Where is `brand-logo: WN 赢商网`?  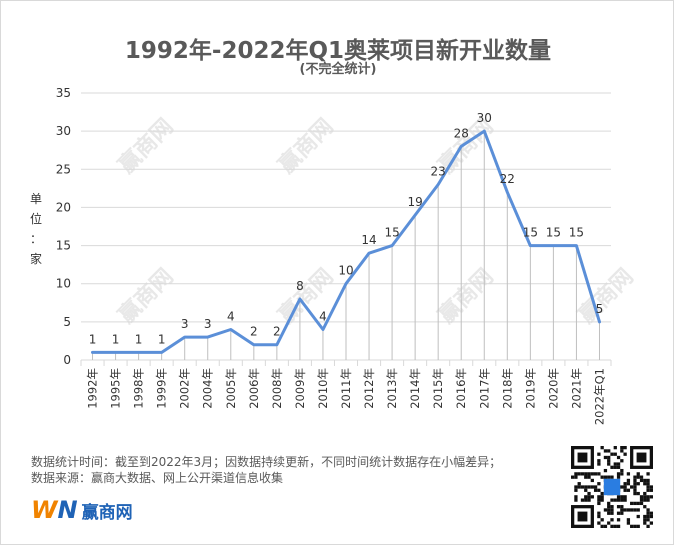
brand-logo: WN 赢商网 is located at coordinates (82, 510).